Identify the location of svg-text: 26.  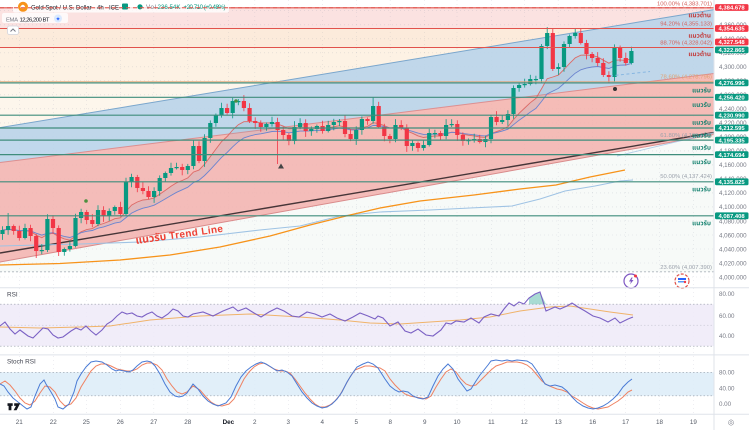
(121, 422).